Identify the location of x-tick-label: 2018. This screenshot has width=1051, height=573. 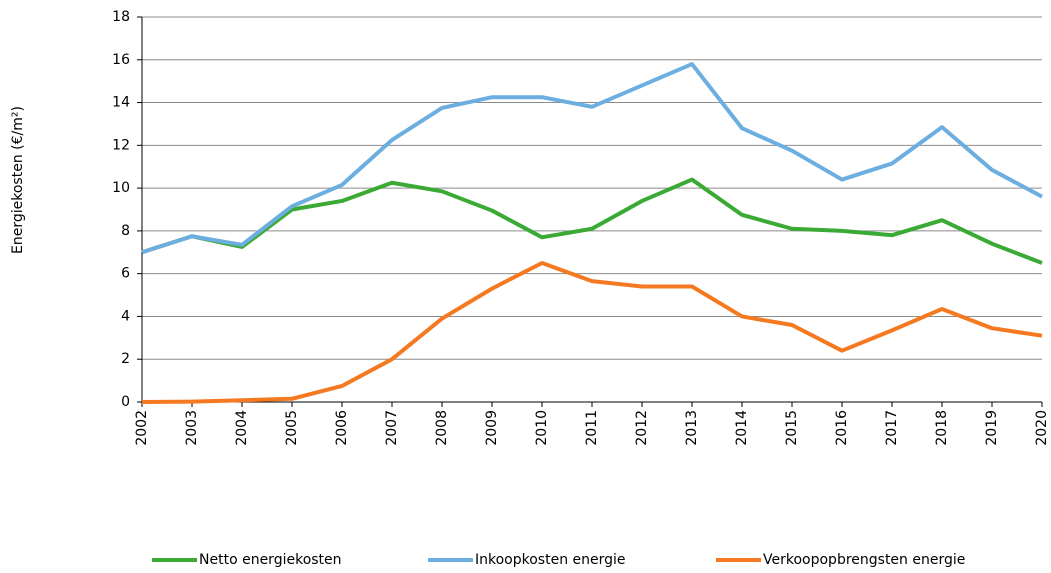
(942, 428).